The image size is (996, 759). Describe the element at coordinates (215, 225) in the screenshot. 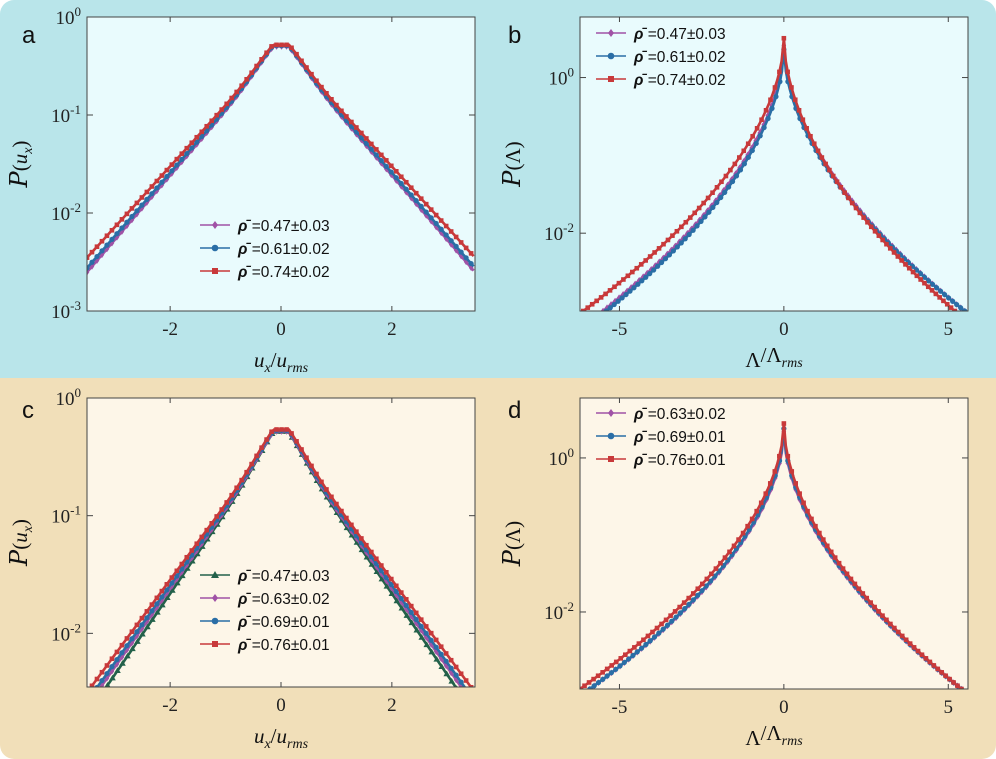

I see `legend-swatch-marker` at that location.